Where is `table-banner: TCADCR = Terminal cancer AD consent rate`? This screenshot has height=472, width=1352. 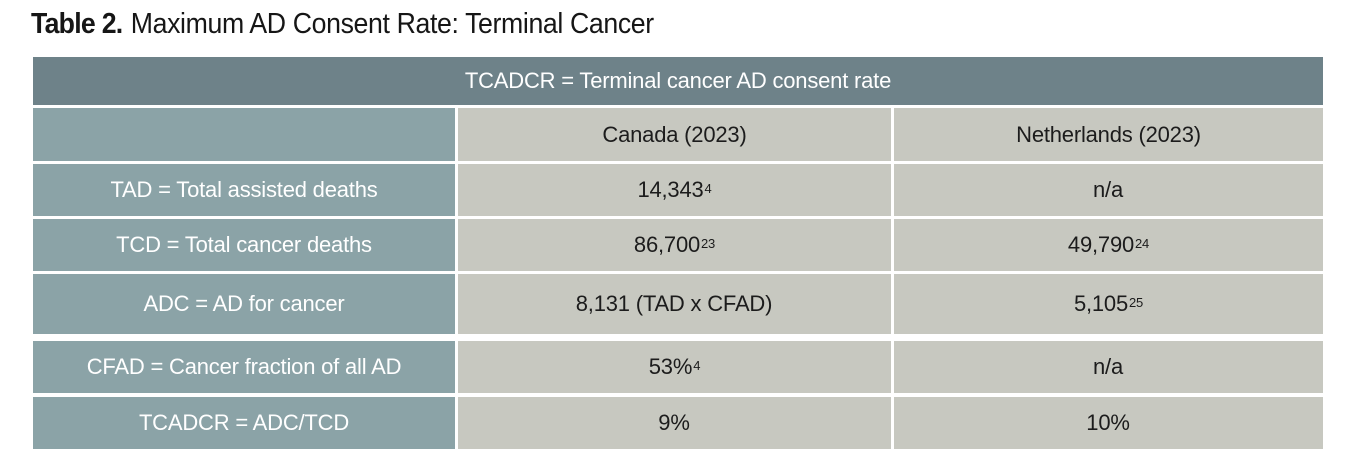 table-banner: TCADCR = Terminal cancer AD consent rate is located at coordinates (678, 81).